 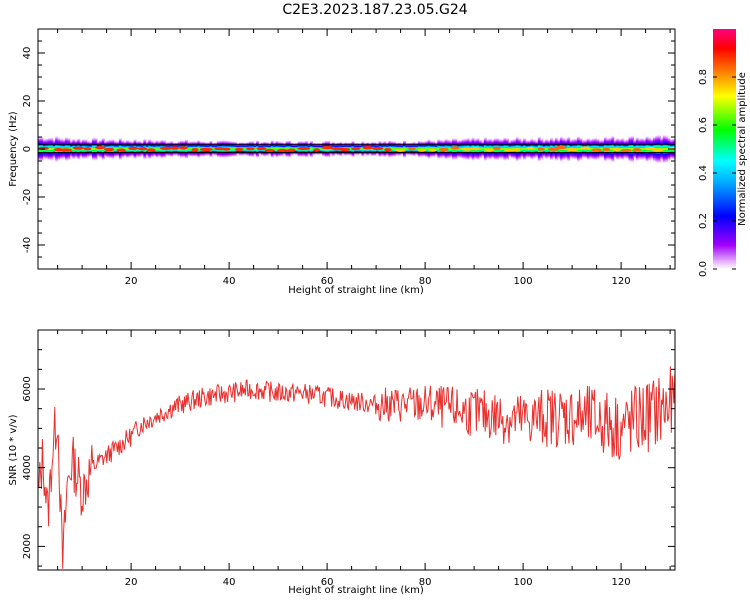 I want to click on heatmap-xlabel: Height of straight line (km), so click(x=356, y=290).